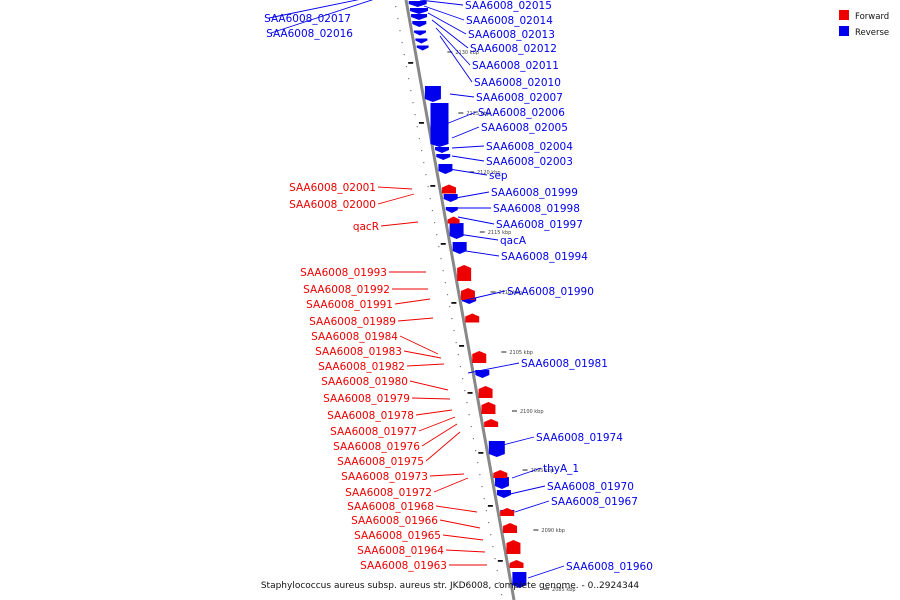  I want to click on forward-gene-label: SAA6008_01976, so click(376, 447).